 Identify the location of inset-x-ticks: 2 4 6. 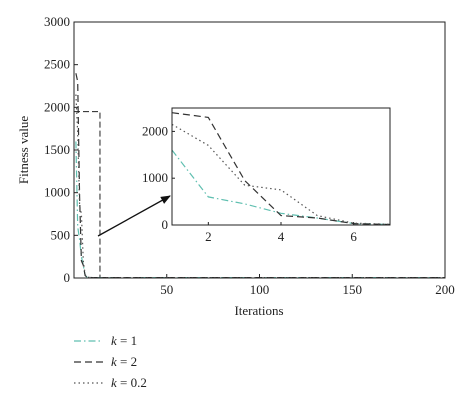
(281, 233).